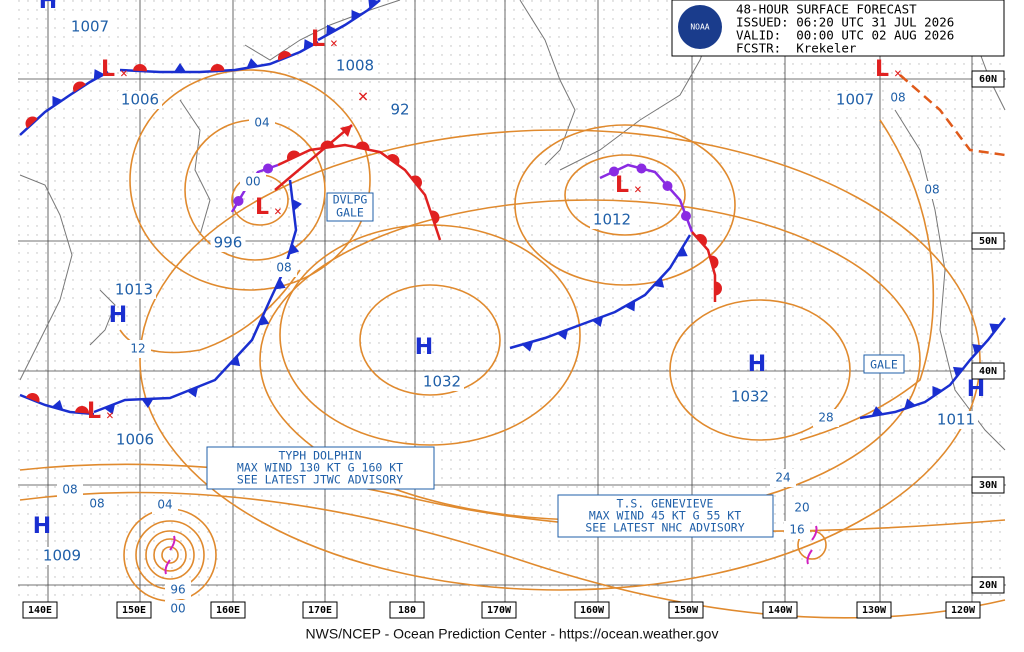  What do you see at coordinates (319, 456) in the screenshot?
I see `typhoon-text: TYPH DOLPHIN` at bounding box center [319, 456].